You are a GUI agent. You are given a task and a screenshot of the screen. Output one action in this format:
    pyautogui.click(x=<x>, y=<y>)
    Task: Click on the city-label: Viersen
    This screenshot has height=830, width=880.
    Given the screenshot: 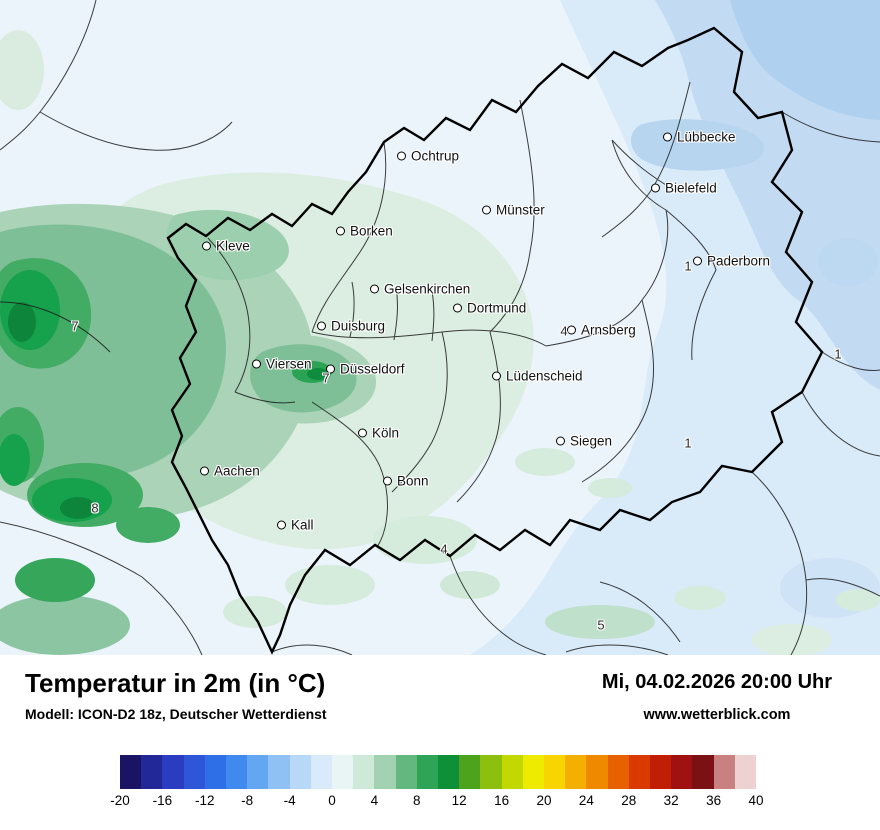 What is the action you would take?
    pyautogui.click(x=289, y=364)
    